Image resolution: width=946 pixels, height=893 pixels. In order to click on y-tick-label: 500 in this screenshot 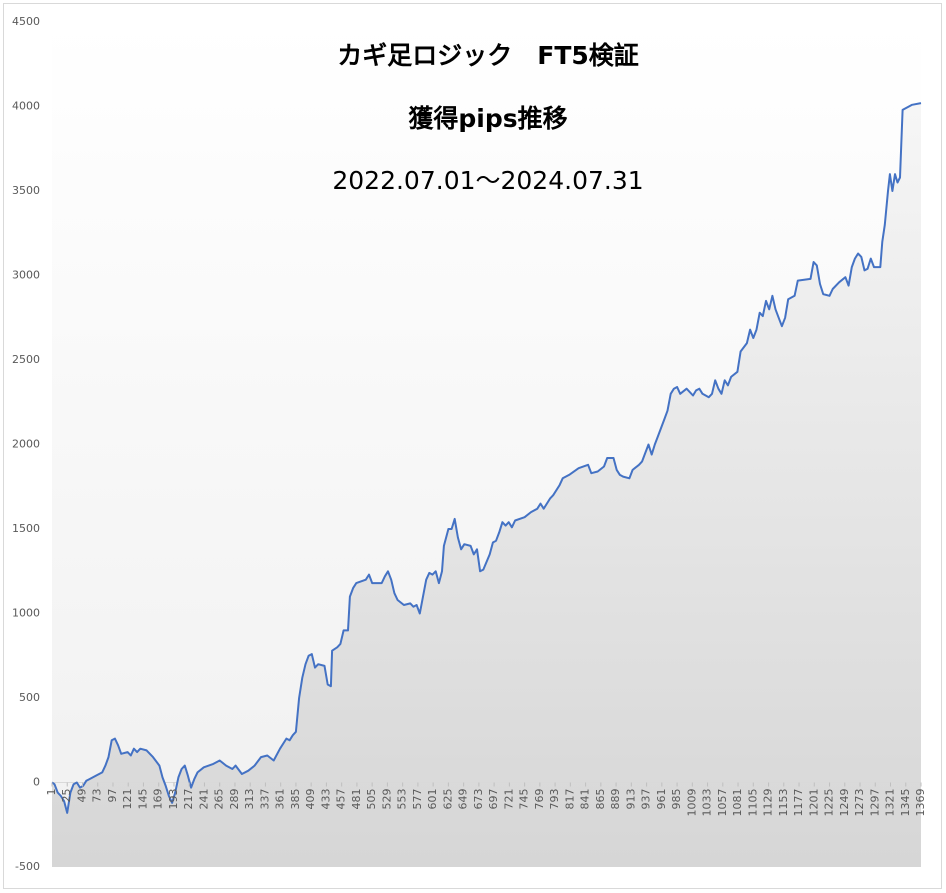, I will do `click(29, 697)`.